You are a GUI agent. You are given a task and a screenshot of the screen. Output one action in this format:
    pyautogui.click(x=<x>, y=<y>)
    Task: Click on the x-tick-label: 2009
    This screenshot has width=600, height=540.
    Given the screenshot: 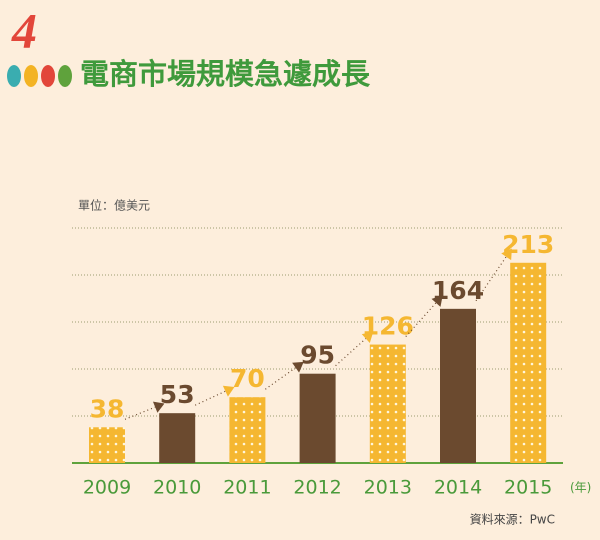 What is the action you would take?
    pyautogui.click(x=107, y=488)
    